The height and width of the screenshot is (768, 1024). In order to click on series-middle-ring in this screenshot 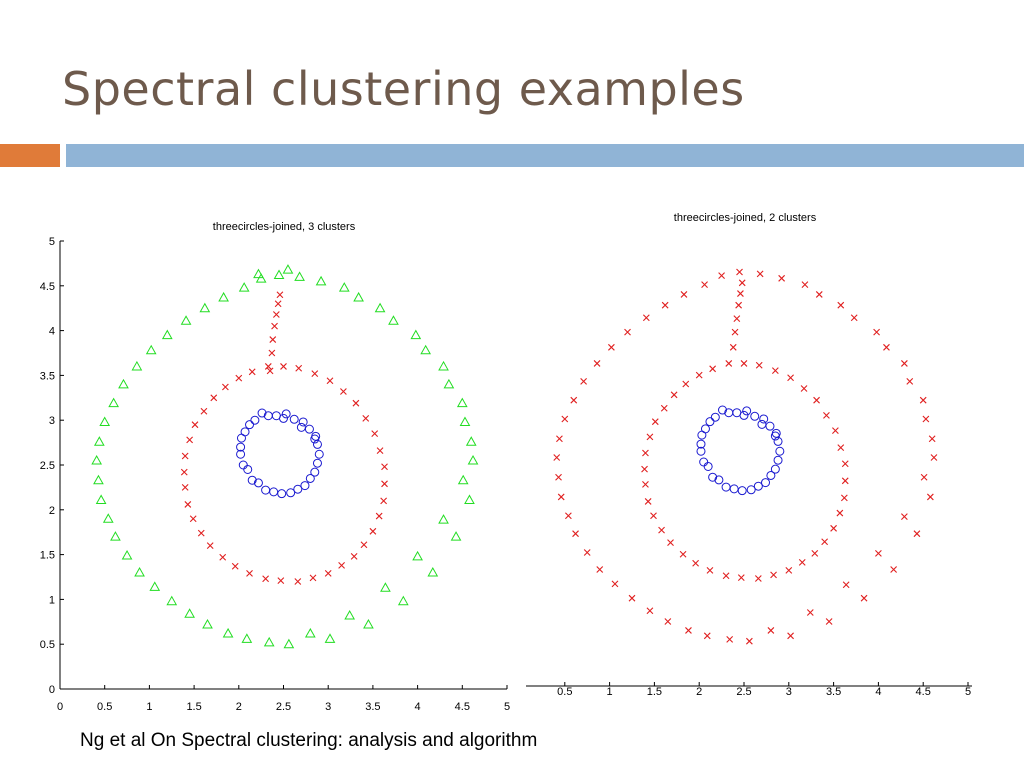, I will do `click(284, 438)`.